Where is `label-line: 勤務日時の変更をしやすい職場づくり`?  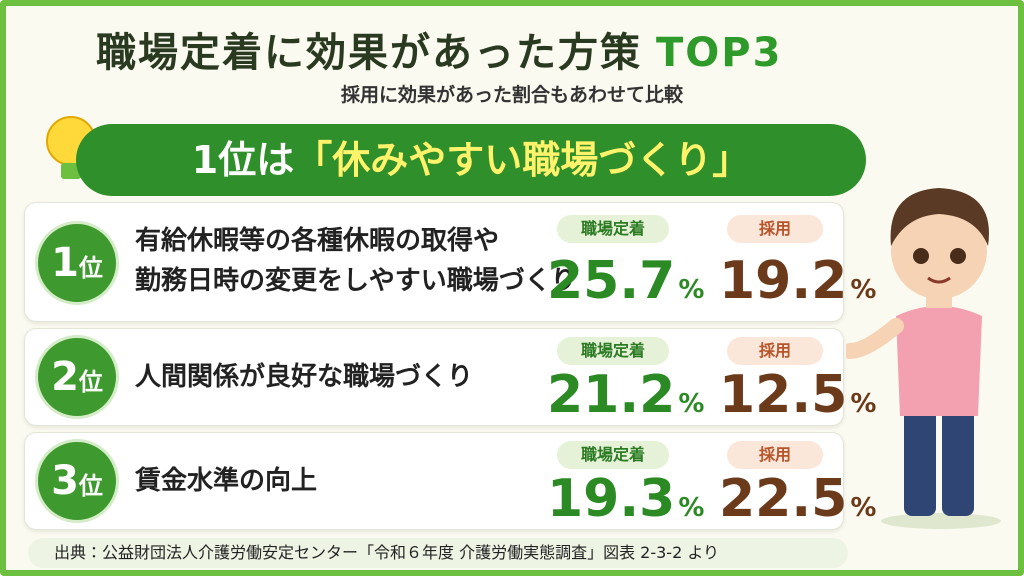 label-line: 勤務日時の変更をしやすい職場づくり is located at coordinates (356, 281).